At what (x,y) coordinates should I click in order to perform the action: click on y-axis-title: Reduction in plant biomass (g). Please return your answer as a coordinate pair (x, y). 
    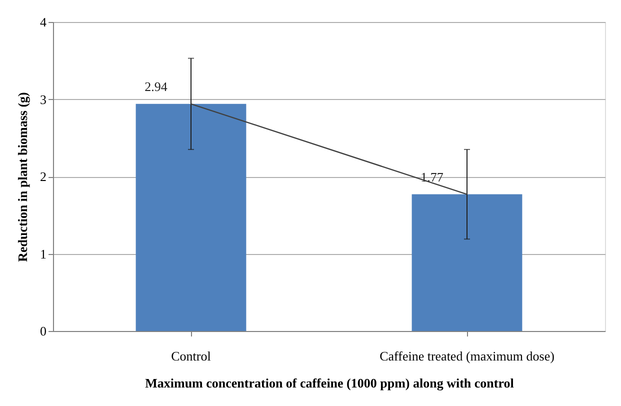
    Looking at the image, I should click on (22, 177).